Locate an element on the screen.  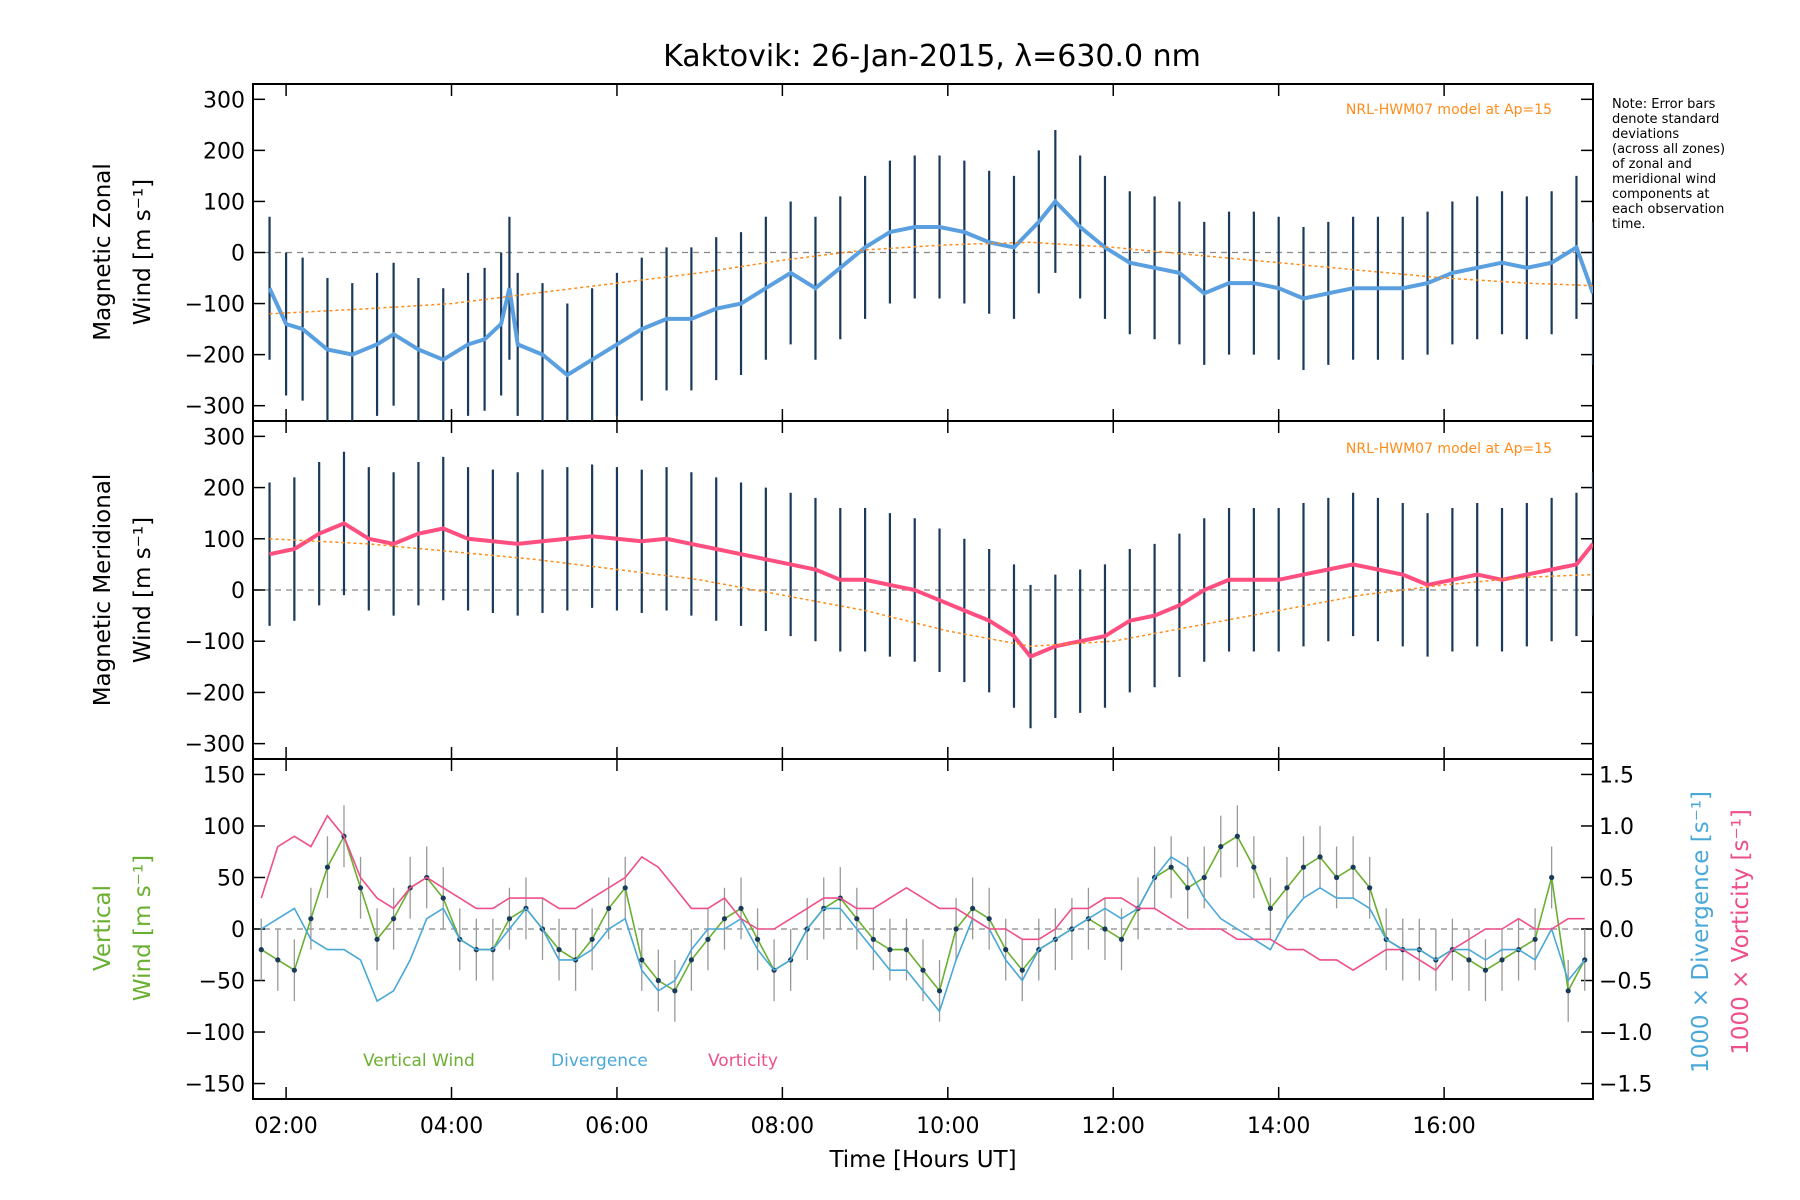
x-tick-label: 02:00 is located at coordinates (285, 1126).